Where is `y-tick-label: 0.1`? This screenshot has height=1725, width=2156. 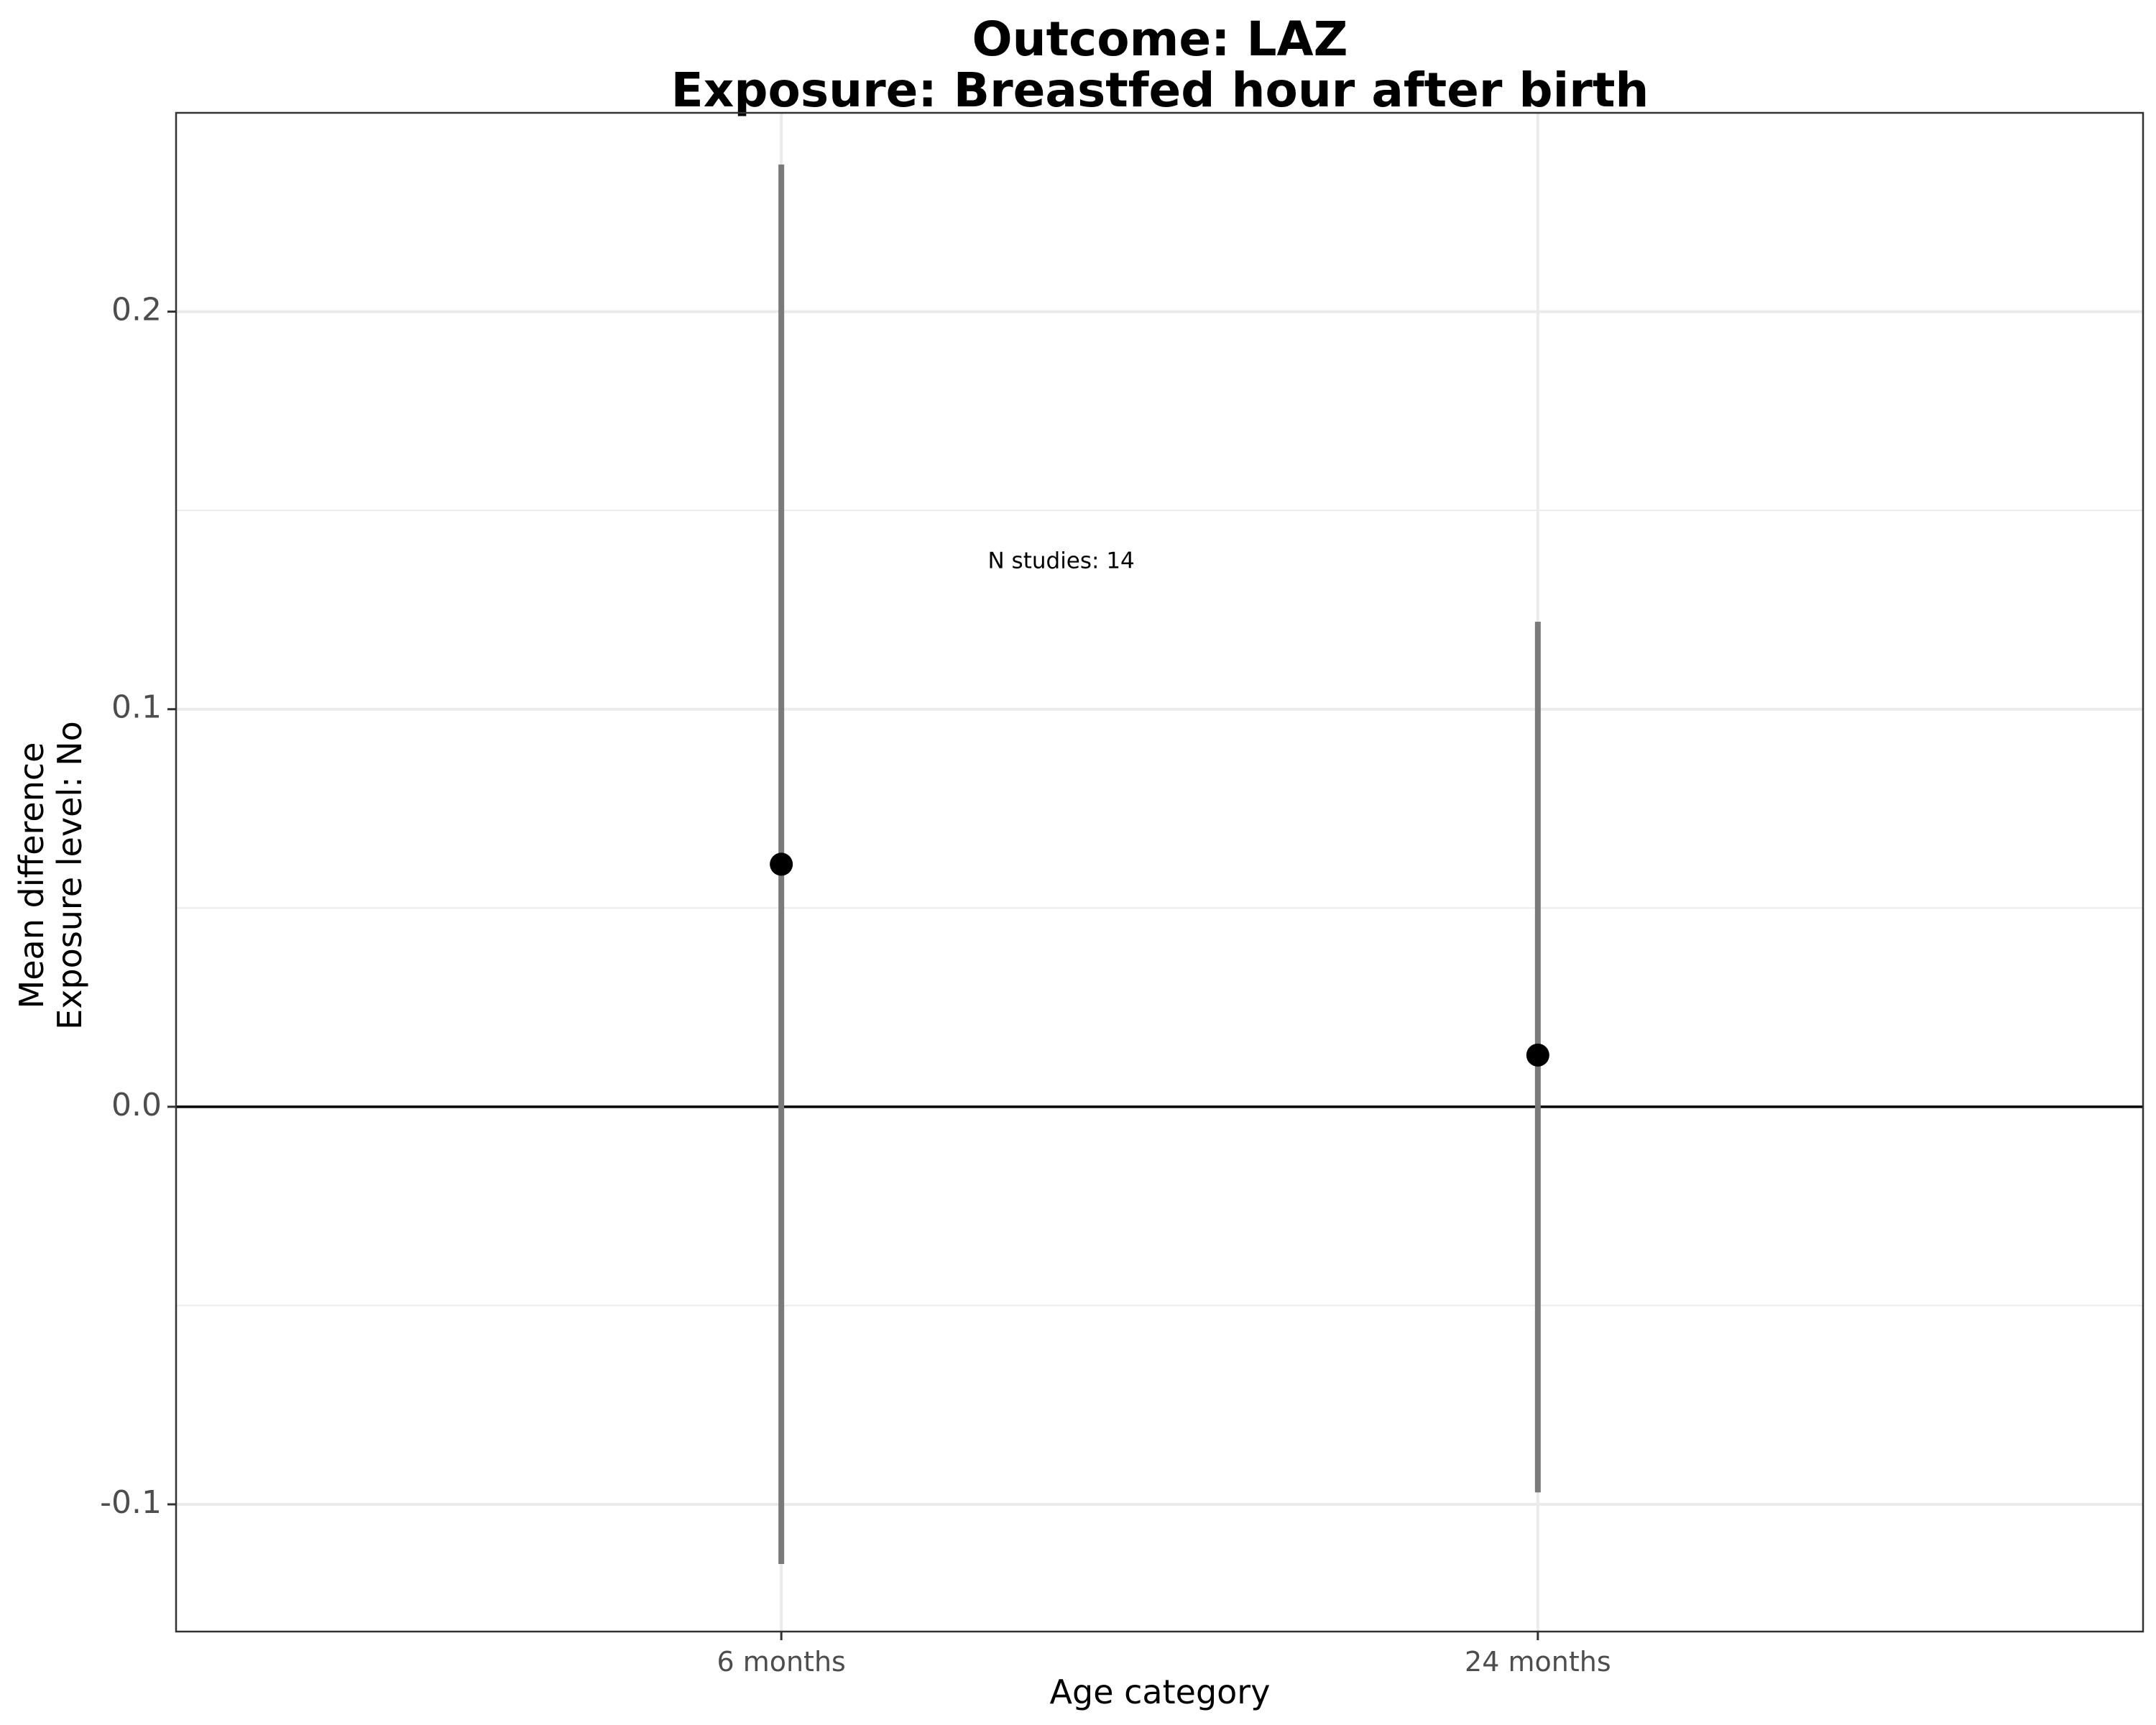 y-tick-label: 0.1 is located at coordinates (136, 707).